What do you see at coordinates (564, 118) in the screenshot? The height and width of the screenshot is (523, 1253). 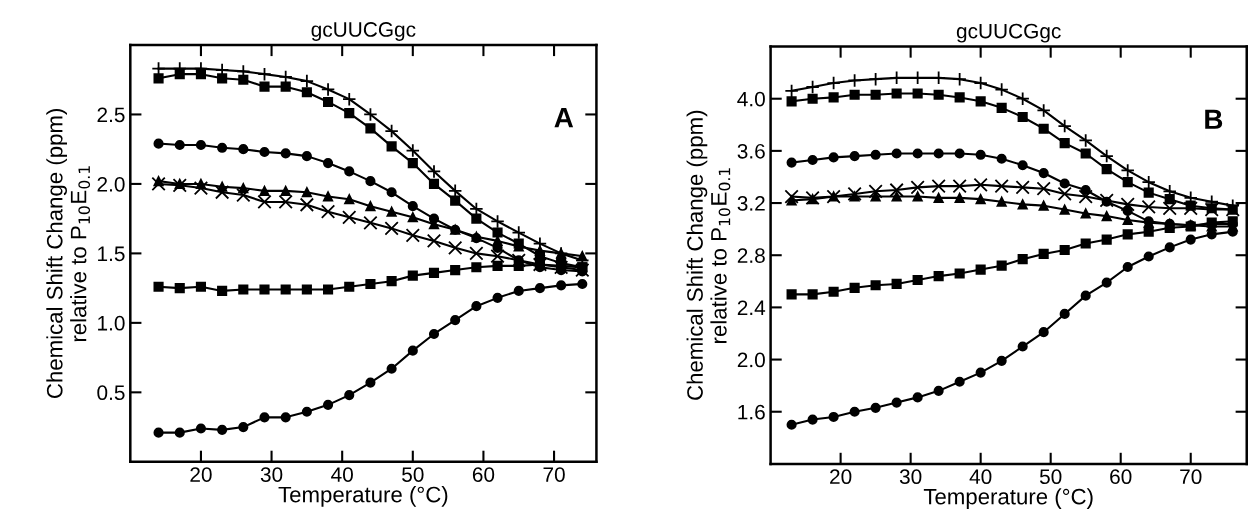 I see `annotation: A` at bounding box center [564, 118].